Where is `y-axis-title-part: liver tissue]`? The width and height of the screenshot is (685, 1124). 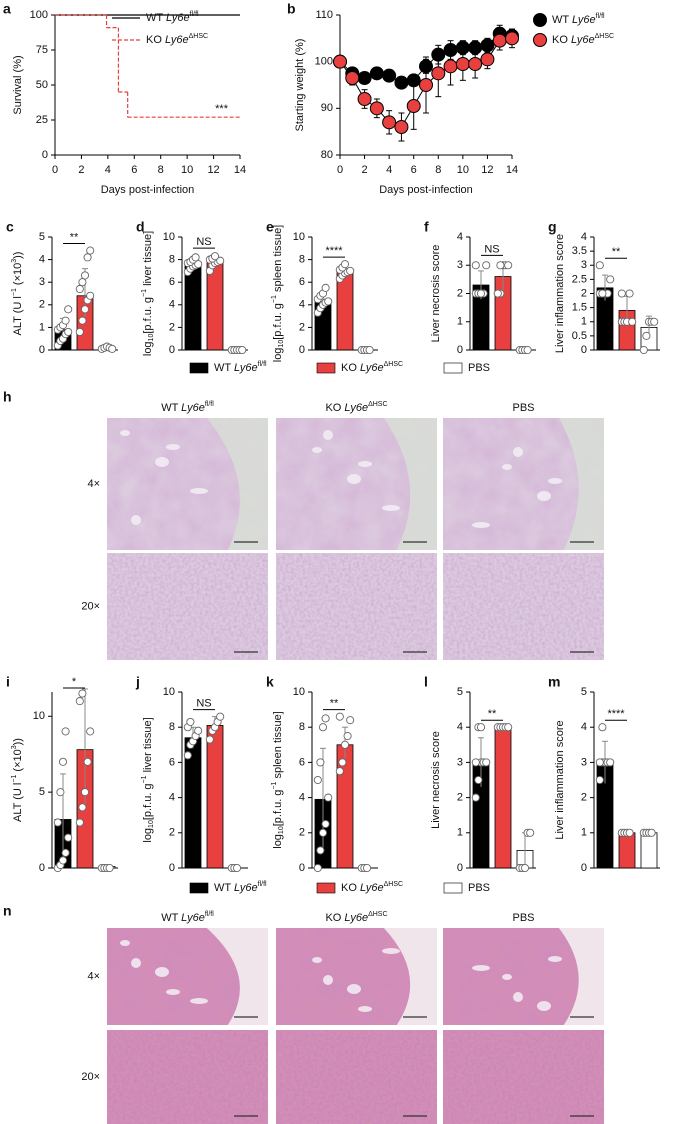 y-axis-title-part: liver tissue] is located at coordinates (148, 746).